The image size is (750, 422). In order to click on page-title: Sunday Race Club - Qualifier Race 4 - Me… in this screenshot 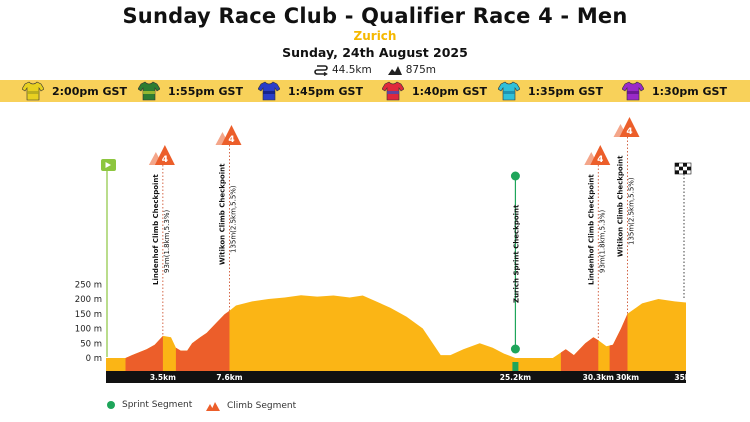, I will do `click(375, 16)`.